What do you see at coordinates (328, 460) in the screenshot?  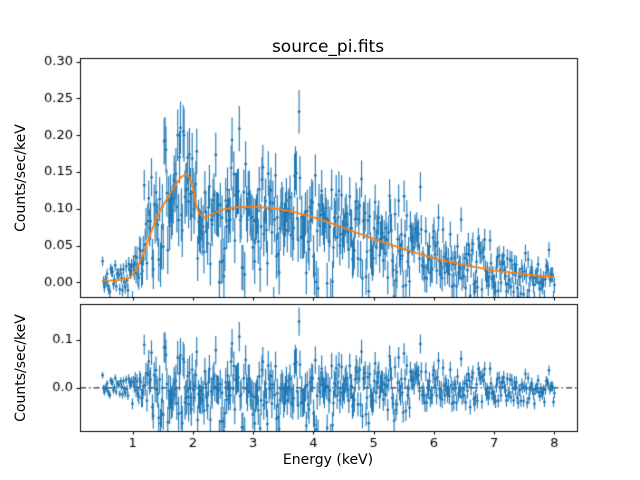 I see `x-axis-label: Energy (keV)` at bounding box center [328, 460].